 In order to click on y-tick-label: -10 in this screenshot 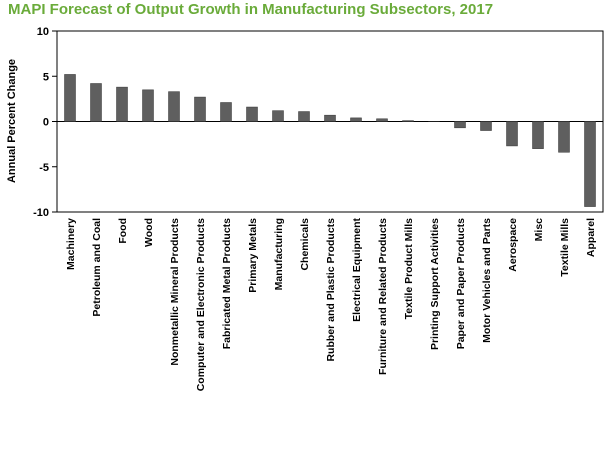, I will do `click(41, 213)`.